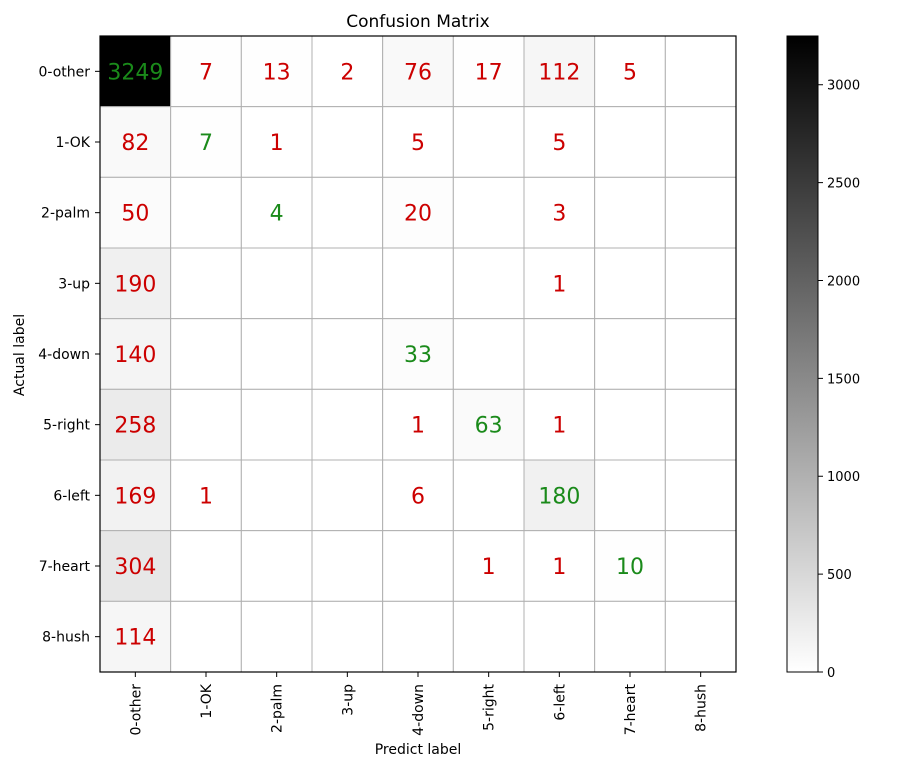  What do you see at coordinates (65, 567) in the screenshot?
I see `y-tick-label: 7-heart` at bounding box center [65, 567].